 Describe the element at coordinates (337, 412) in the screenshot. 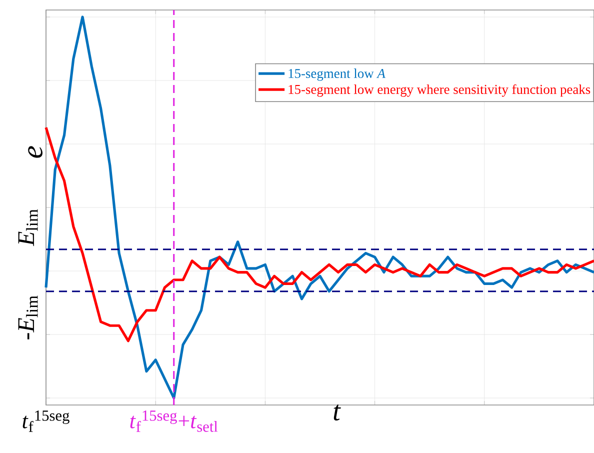

I see `x-axis-title: t` at that location.